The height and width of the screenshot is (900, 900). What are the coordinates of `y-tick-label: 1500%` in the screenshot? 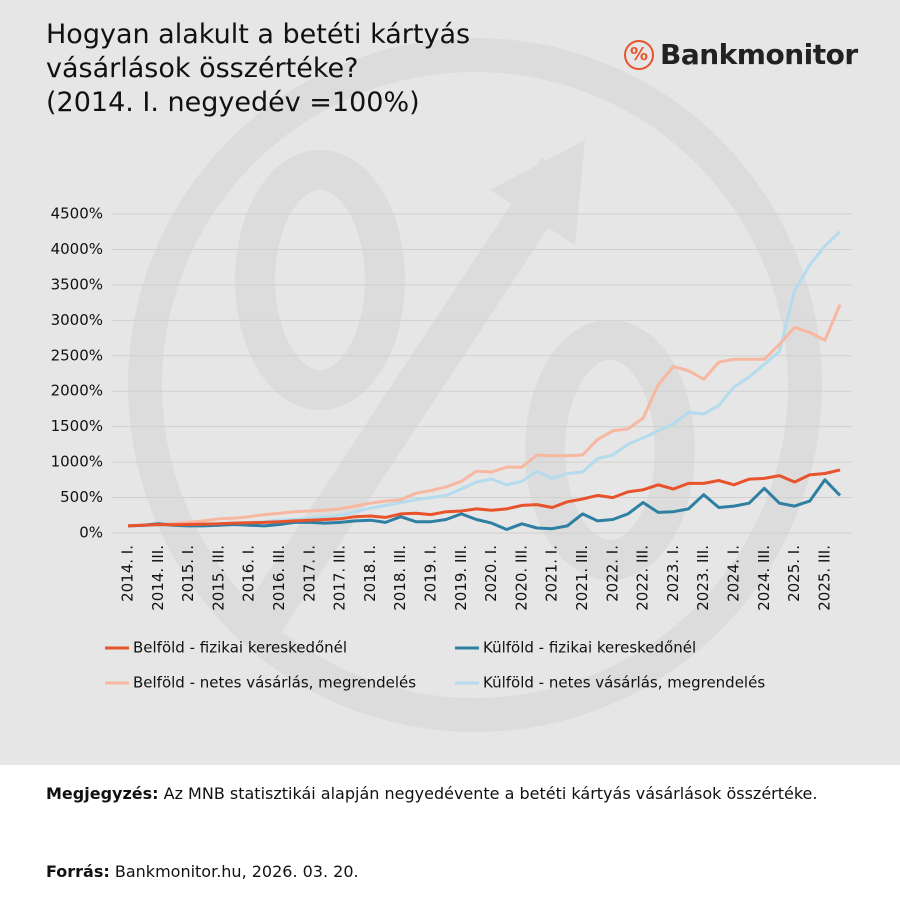 It's located at (77, 426).